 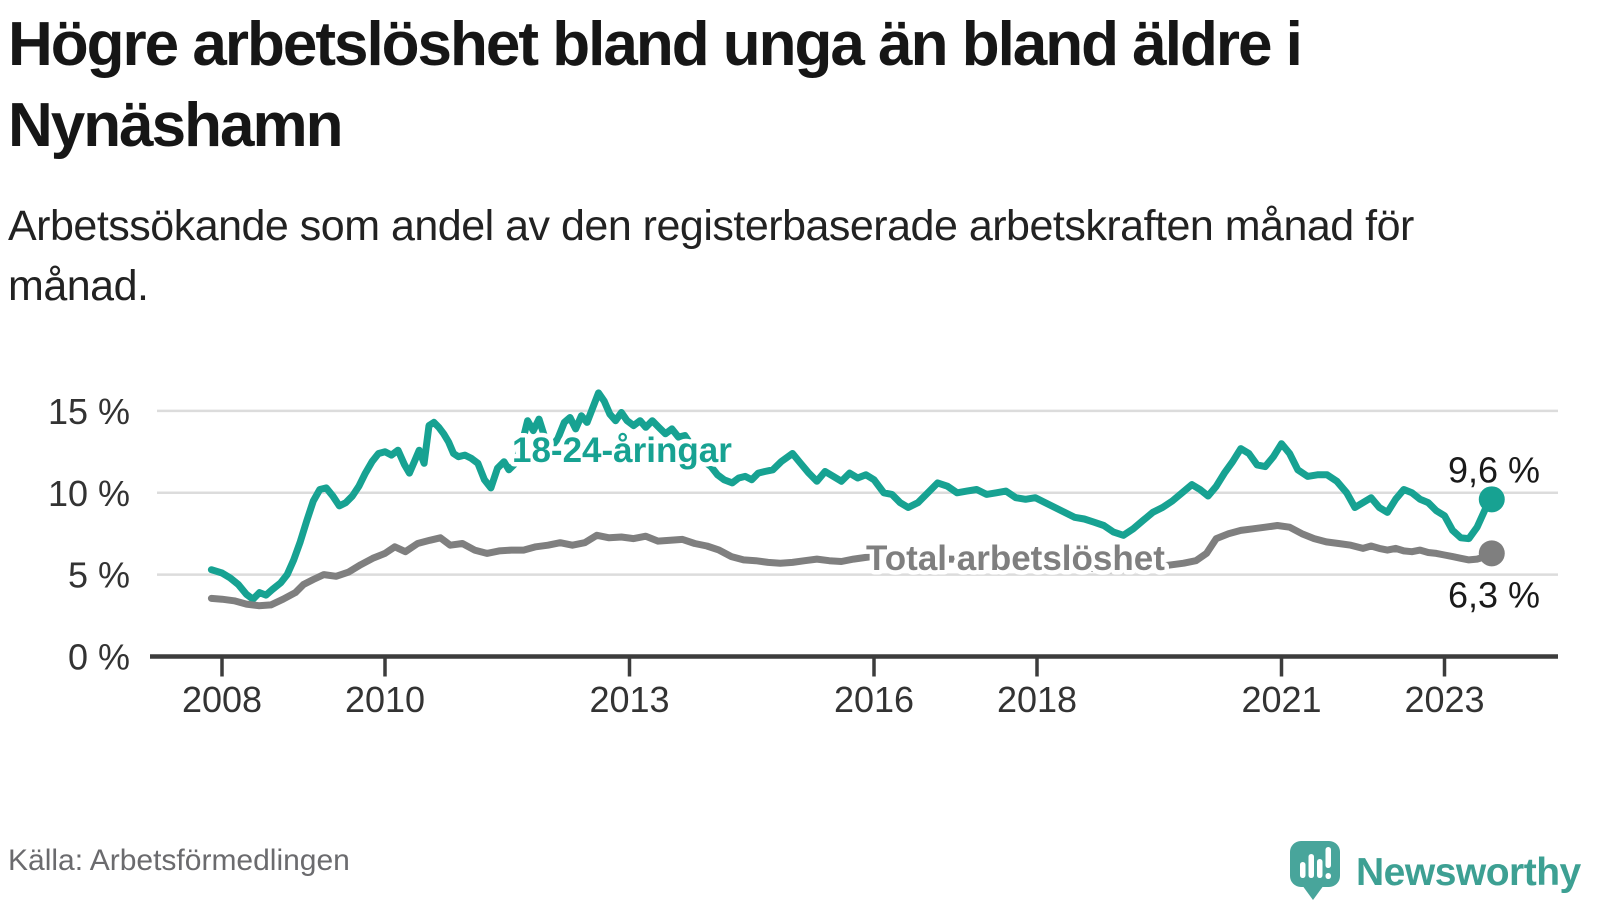 I want to click on y-axis-label: 15 %, so click(x=89, y=411).